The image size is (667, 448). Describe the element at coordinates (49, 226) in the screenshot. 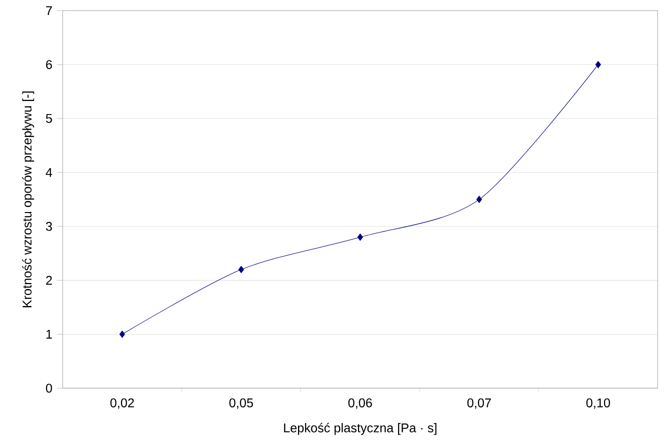

I see `y-tick-label: 3` at that location.